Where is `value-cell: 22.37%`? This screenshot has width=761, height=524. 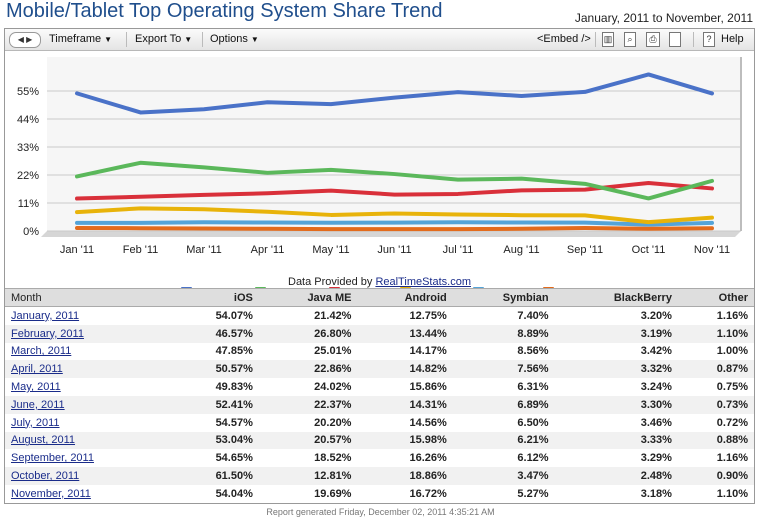
value-cell: 22.37% is located at coordinates (308, 404).